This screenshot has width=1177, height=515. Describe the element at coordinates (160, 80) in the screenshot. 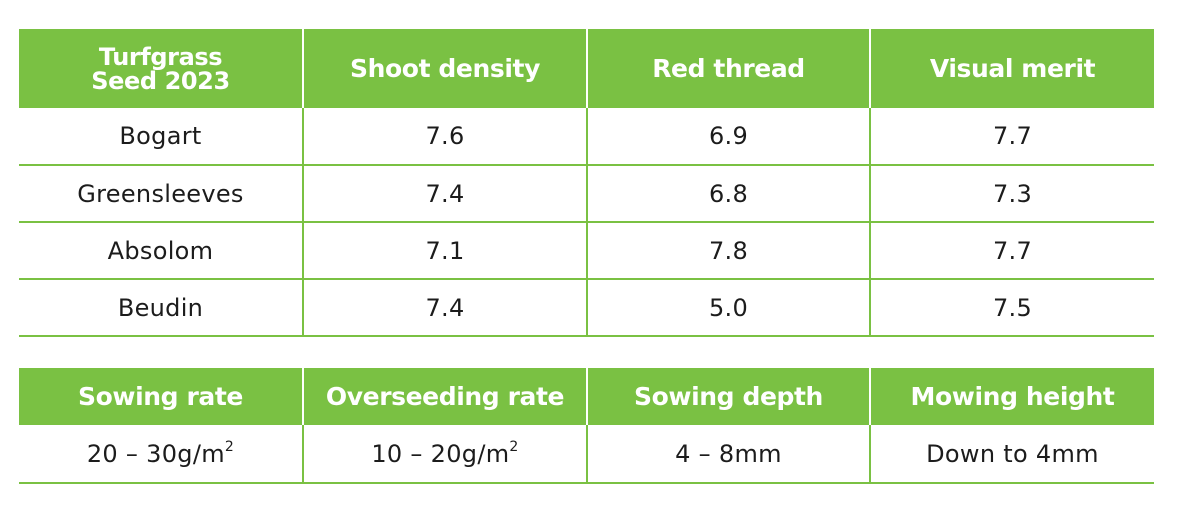

I see `variety-header-line-2: Seed 2023` at that location.